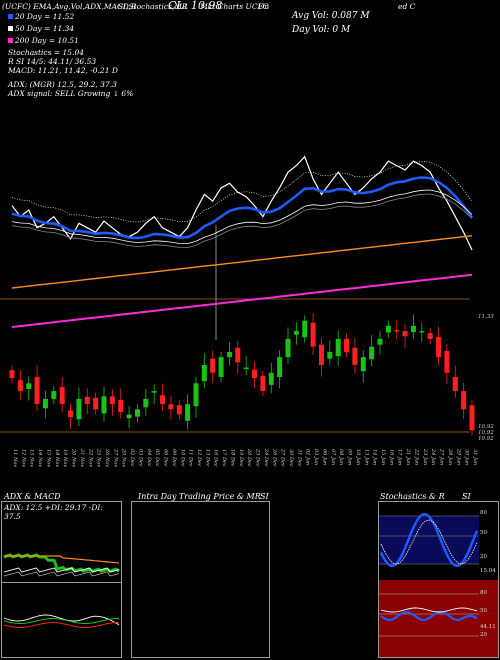 Image resolution: width=500 pixels, height=660 pixels. Describe the element at coordinates (341, 457) in the screenshot. I see `x-tick-label: 08 Jan` at that location.